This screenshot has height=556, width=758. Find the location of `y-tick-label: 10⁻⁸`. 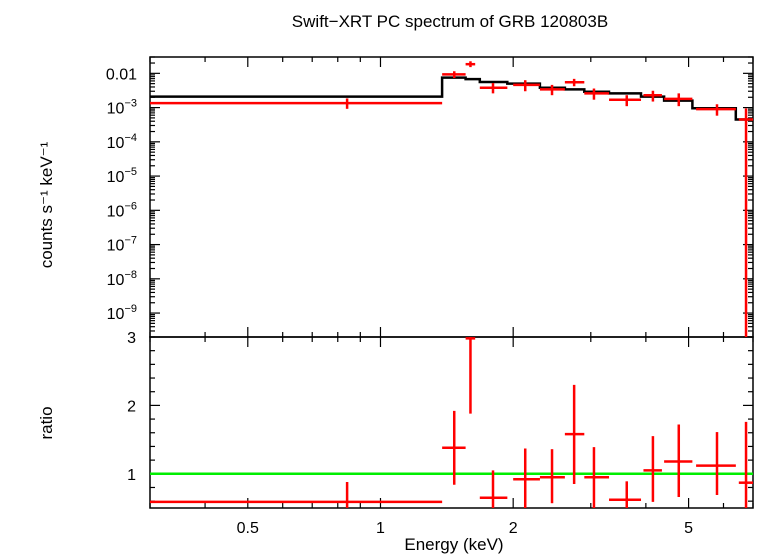

y-tick-label: 10⁻⁸ is located at coordinates (122, 279).